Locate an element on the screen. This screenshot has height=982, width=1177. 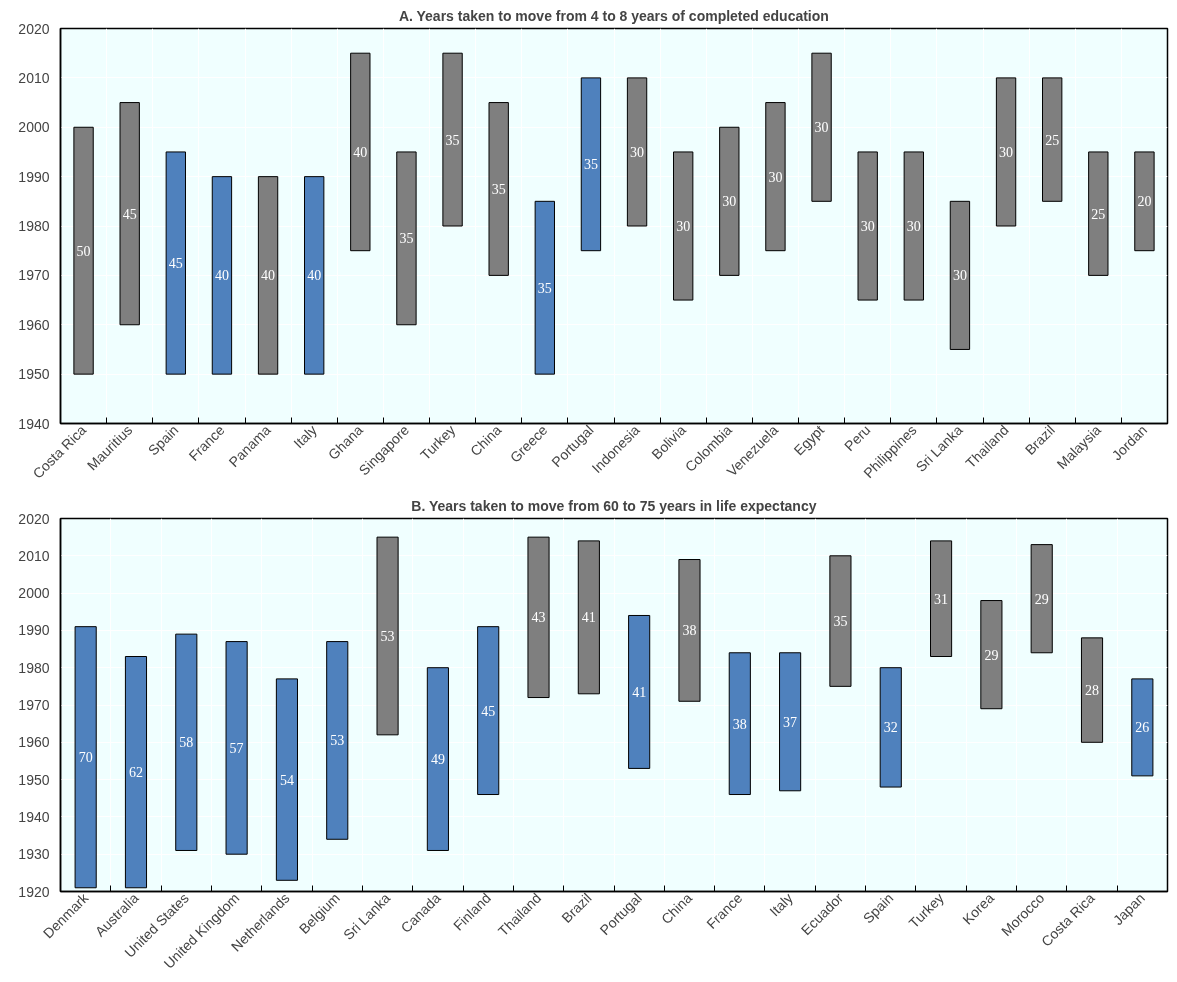
data-label: 31 is located at coordinates (941, 599).